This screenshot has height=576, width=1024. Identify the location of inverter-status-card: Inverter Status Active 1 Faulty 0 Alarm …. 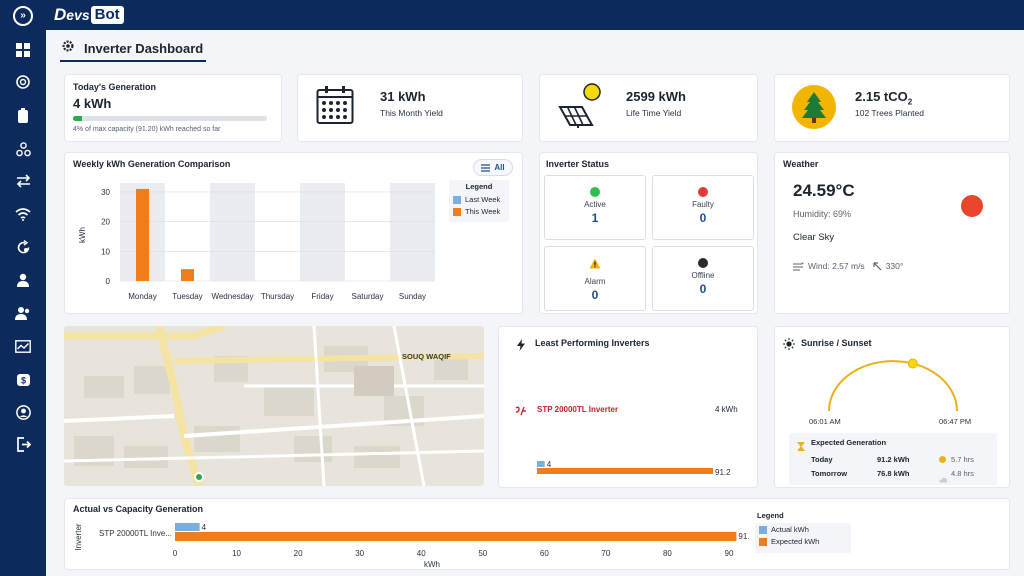
(648, 233).